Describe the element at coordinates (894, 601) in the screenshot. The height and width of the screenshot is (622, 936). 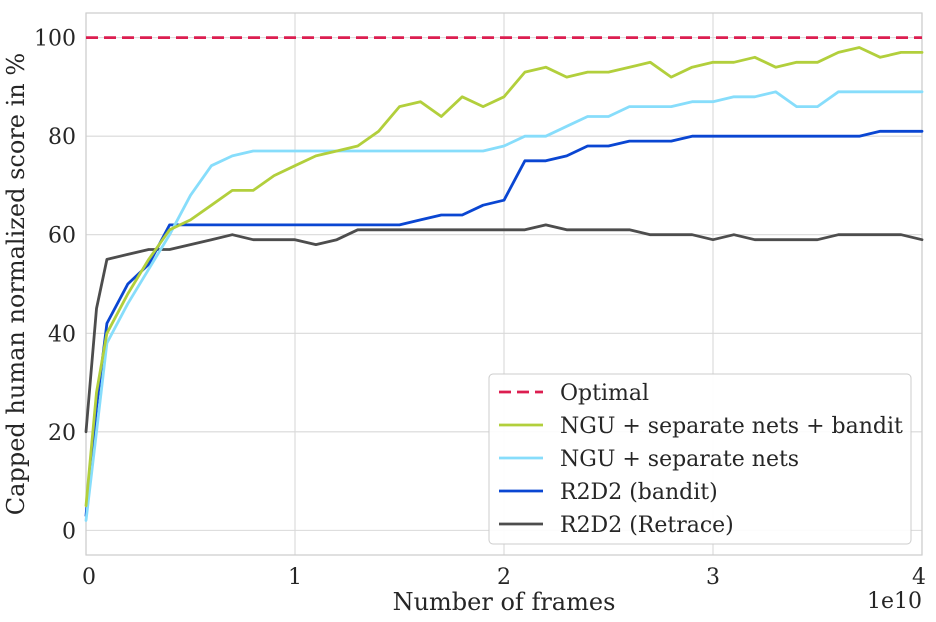
I see `x-offset-label: 1e10` at that location.